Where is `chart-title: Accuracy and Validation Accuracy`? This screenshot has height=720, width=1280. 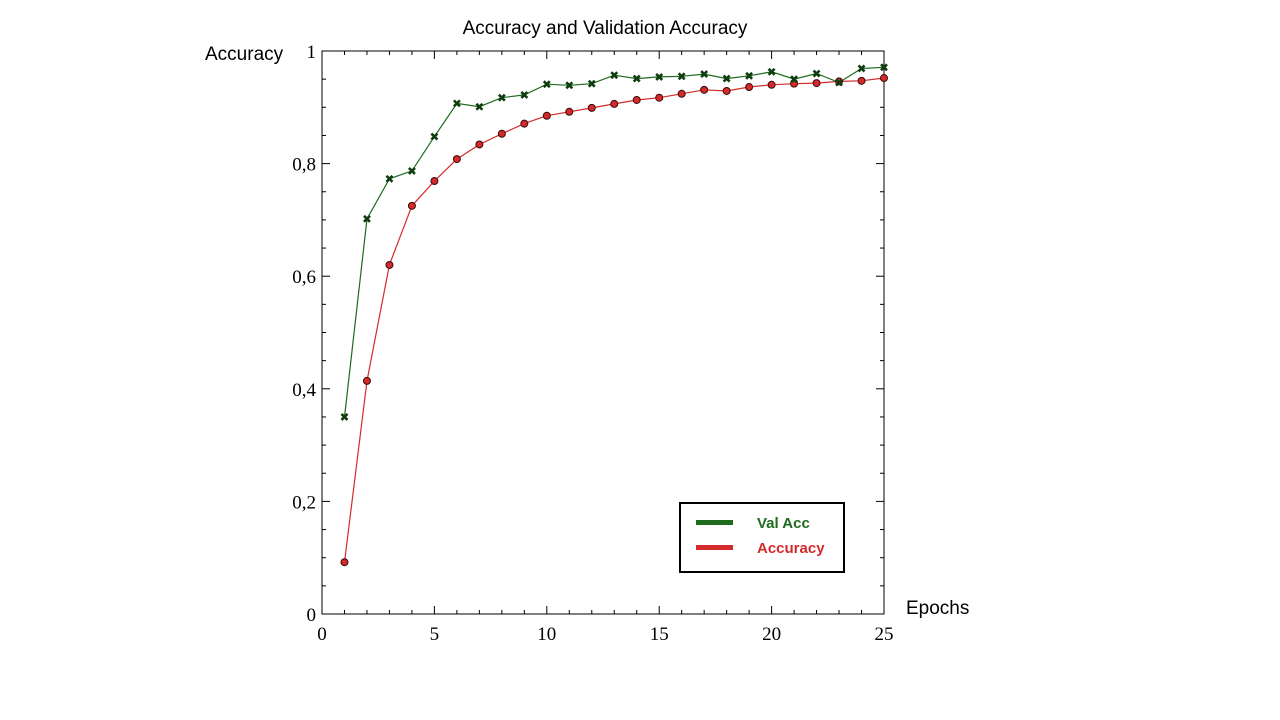
chart-title: Accuracy and Validation Accuracy is located at coordinates (605, 28).